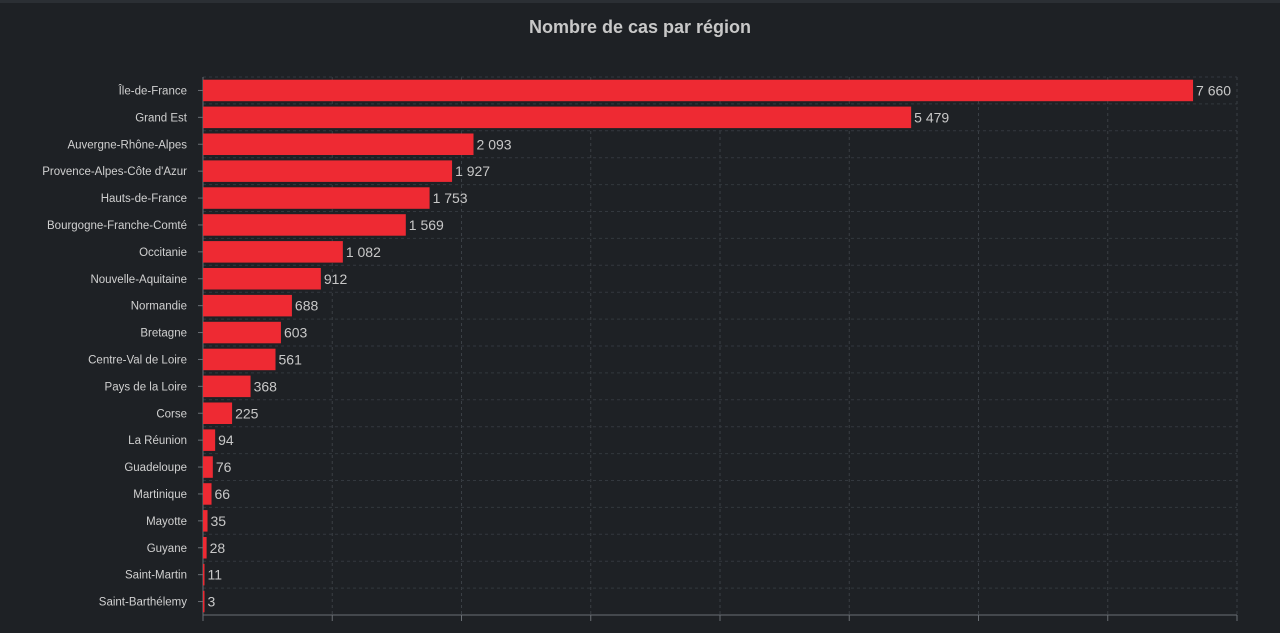  Describe the element at coordinates (160, 495) in the screenshot. I see `category-label: Martinique` at that location.